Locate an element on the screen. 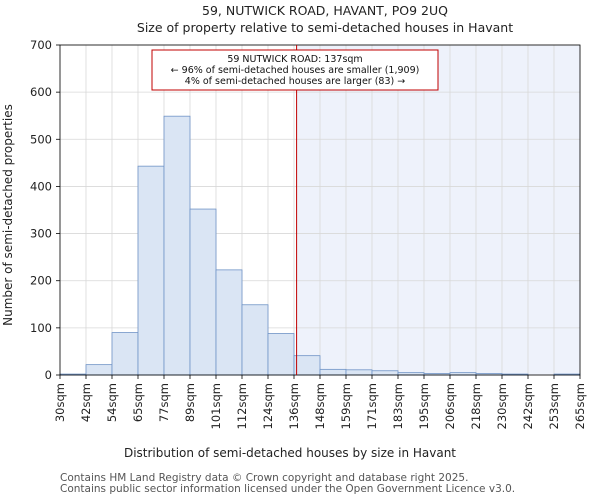 This screenshot has width=600, height=500. x-tick-label: 230sqm is located at coordinates (502, 406).